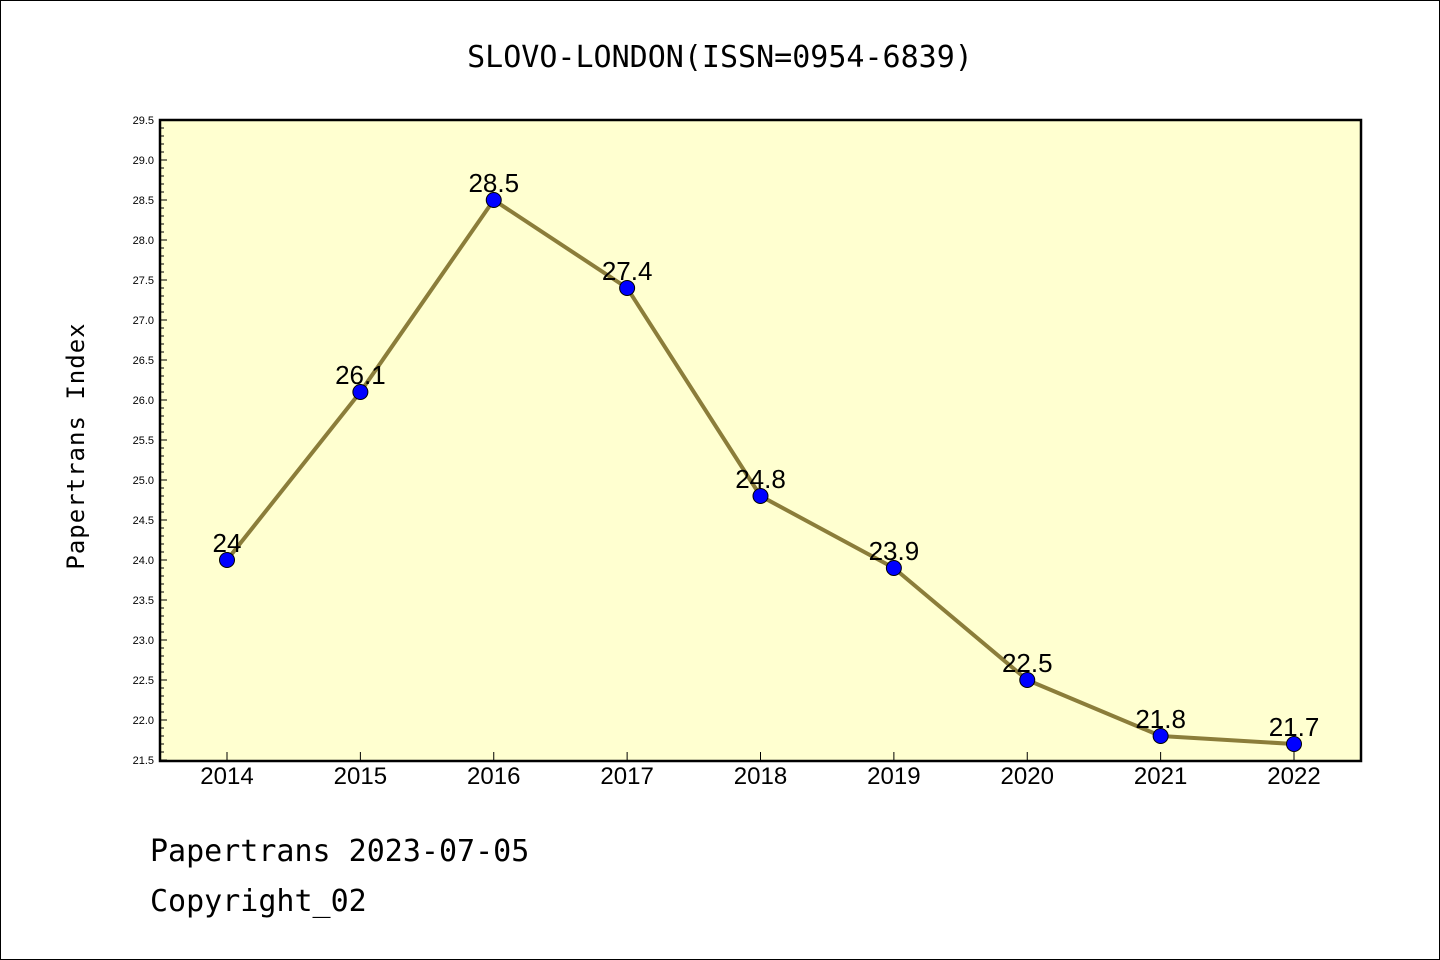  What do you see at coordinates (143, 761) in the screenshot?
I see `y-tick-label: 21.5` at bounding box center [143, 761].